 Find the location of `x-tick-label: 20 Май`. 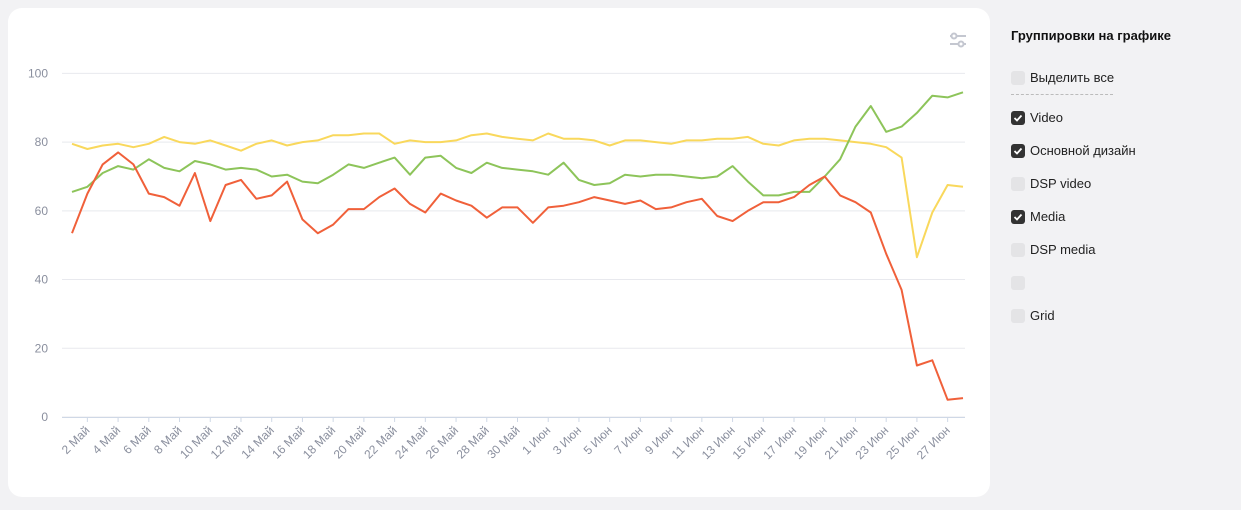

x-tick-label: 20 Май is located at coordinates (350, 442).